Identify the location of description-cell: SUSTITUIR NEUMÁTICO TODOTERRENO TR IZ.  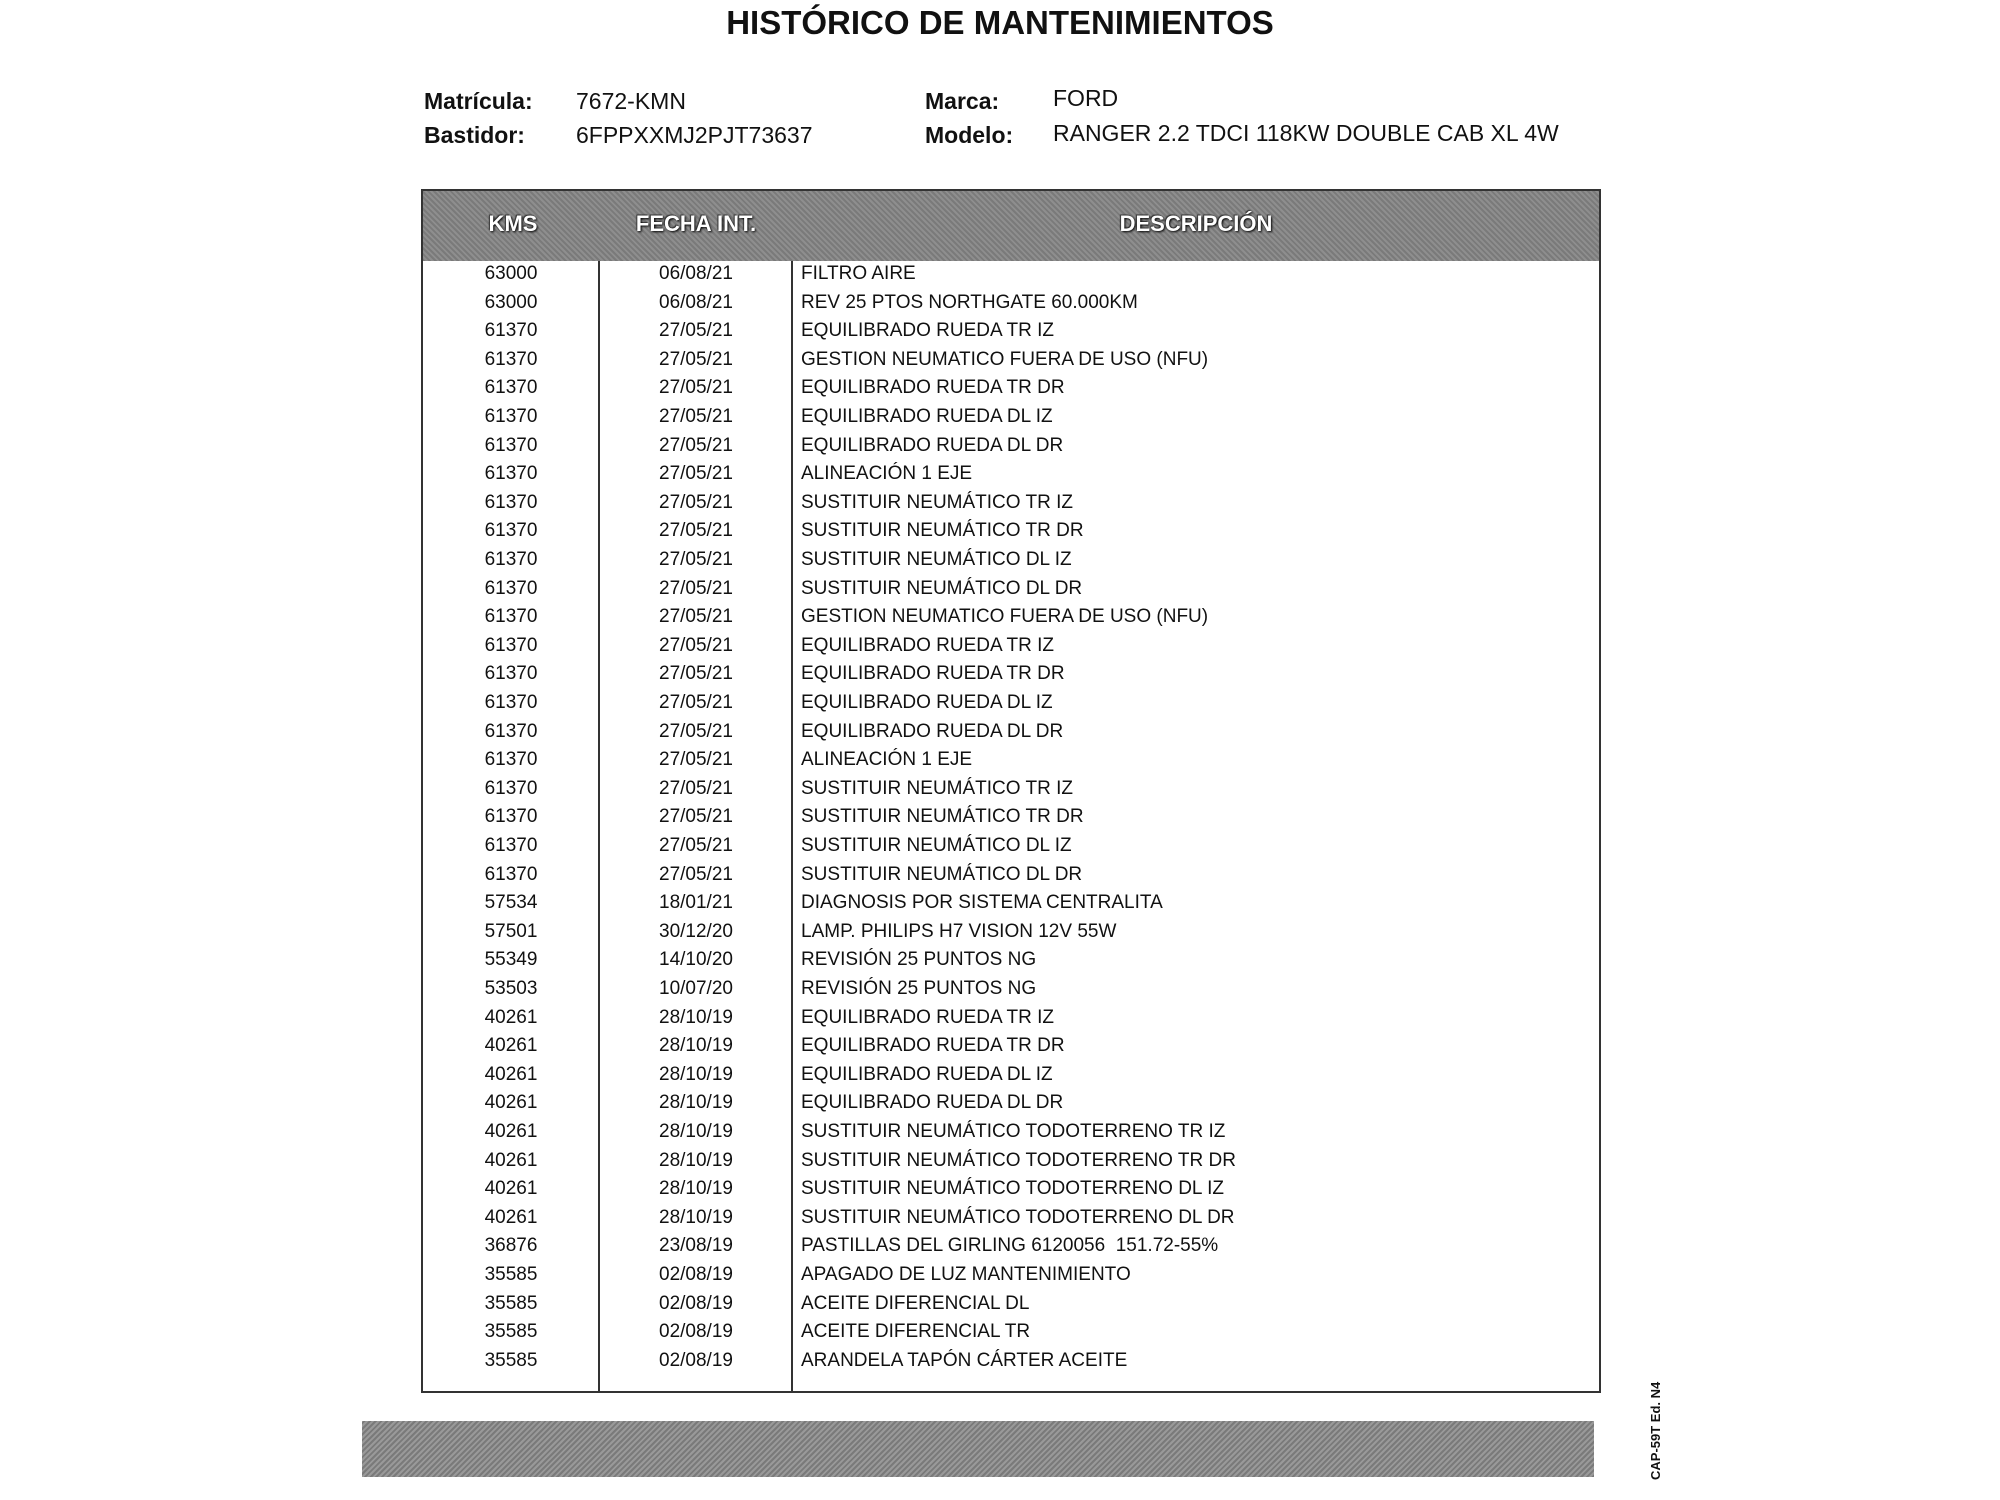
(1013, 1131).